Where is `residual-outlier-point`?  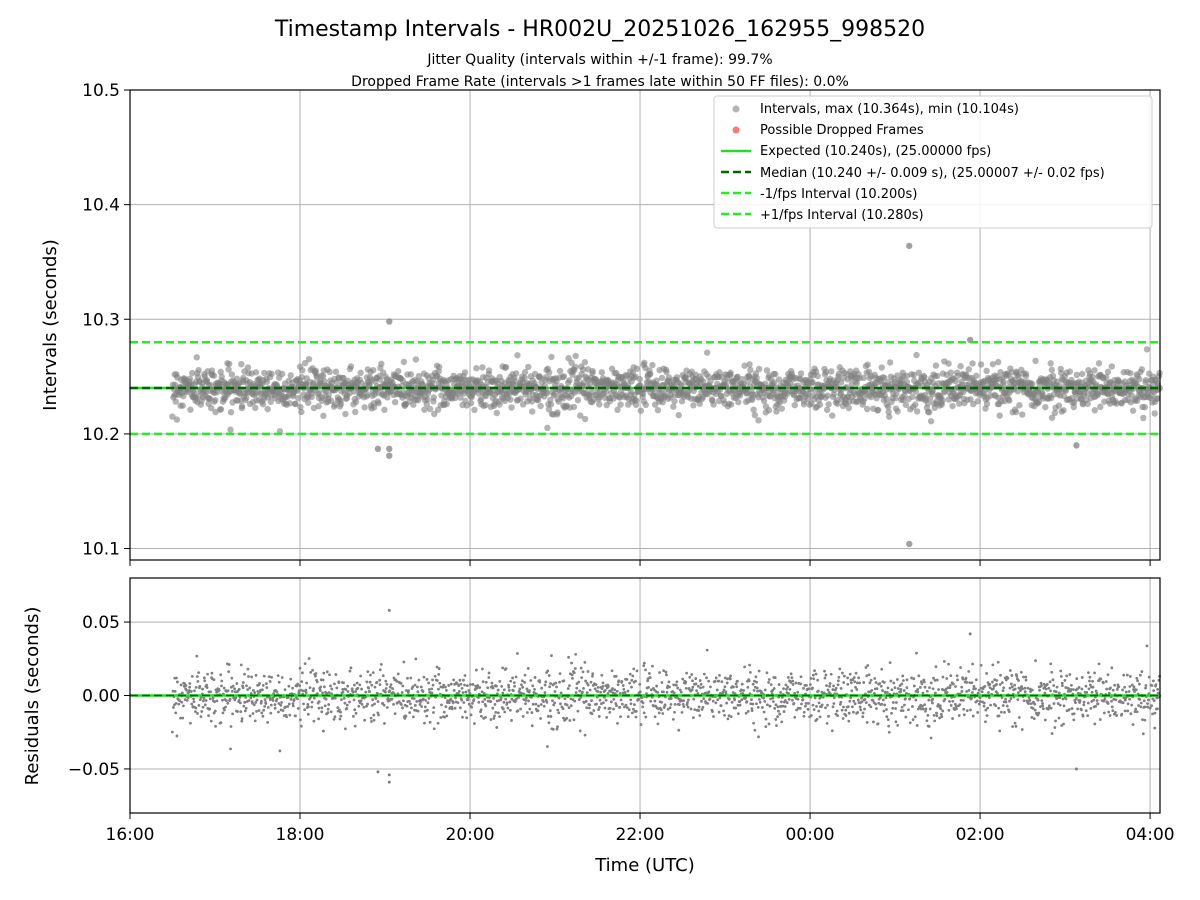
residual-outlier-point is located at coordinates (378, 772).